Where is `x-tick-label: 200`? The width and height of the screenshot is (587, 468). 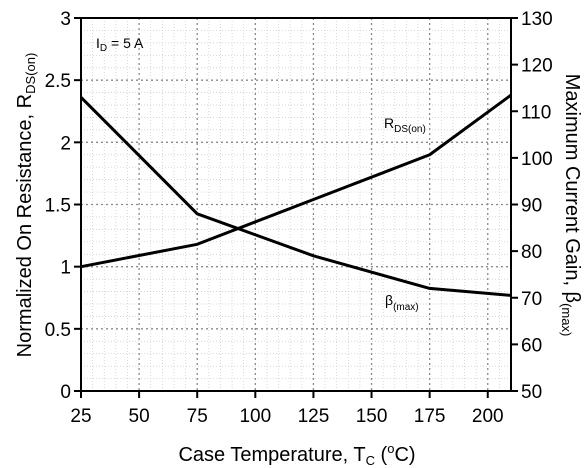
x-tick-label: 200 is located at coordinates (488, 416).